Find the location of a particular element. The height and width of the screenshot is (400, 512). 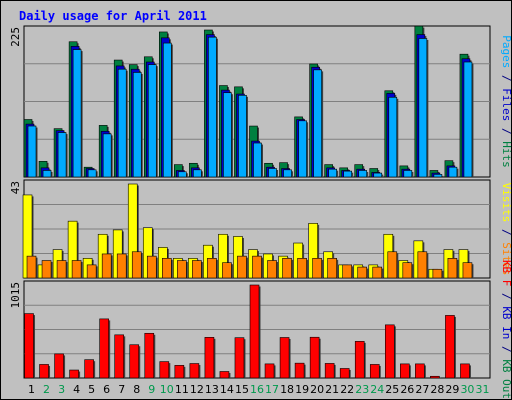

legend-text: Visits is located at coordinates (506, 203).